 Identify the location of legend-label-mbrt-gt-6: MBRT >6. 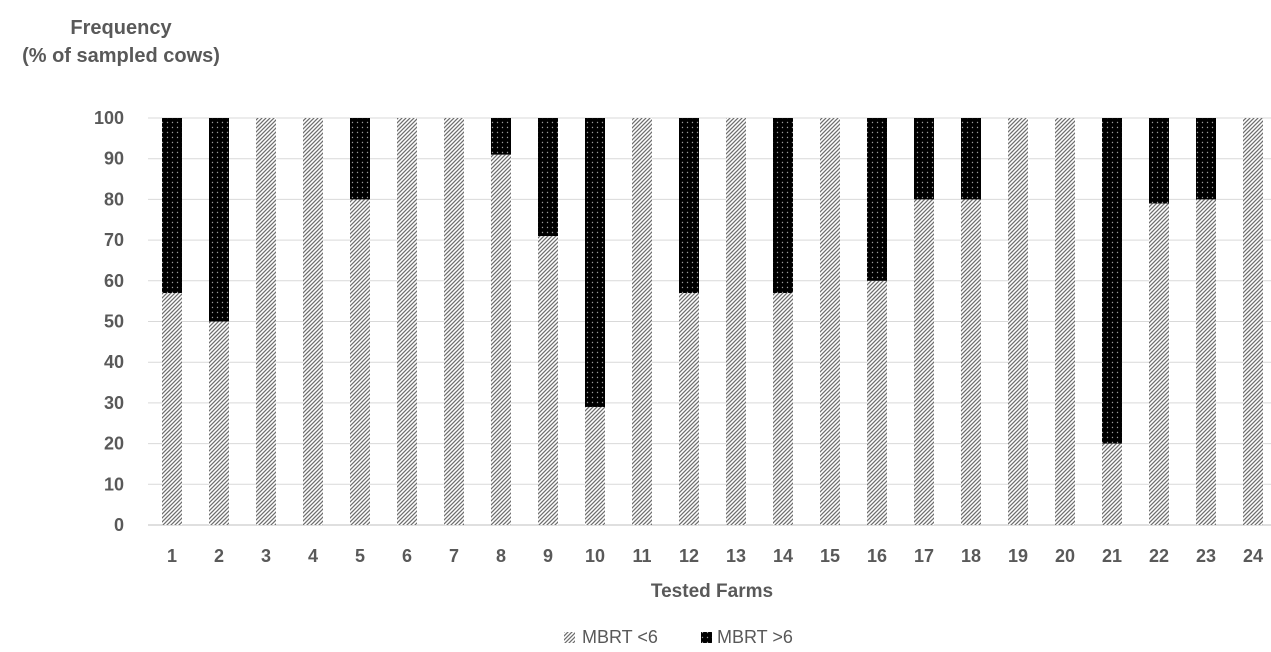
(755, 637).